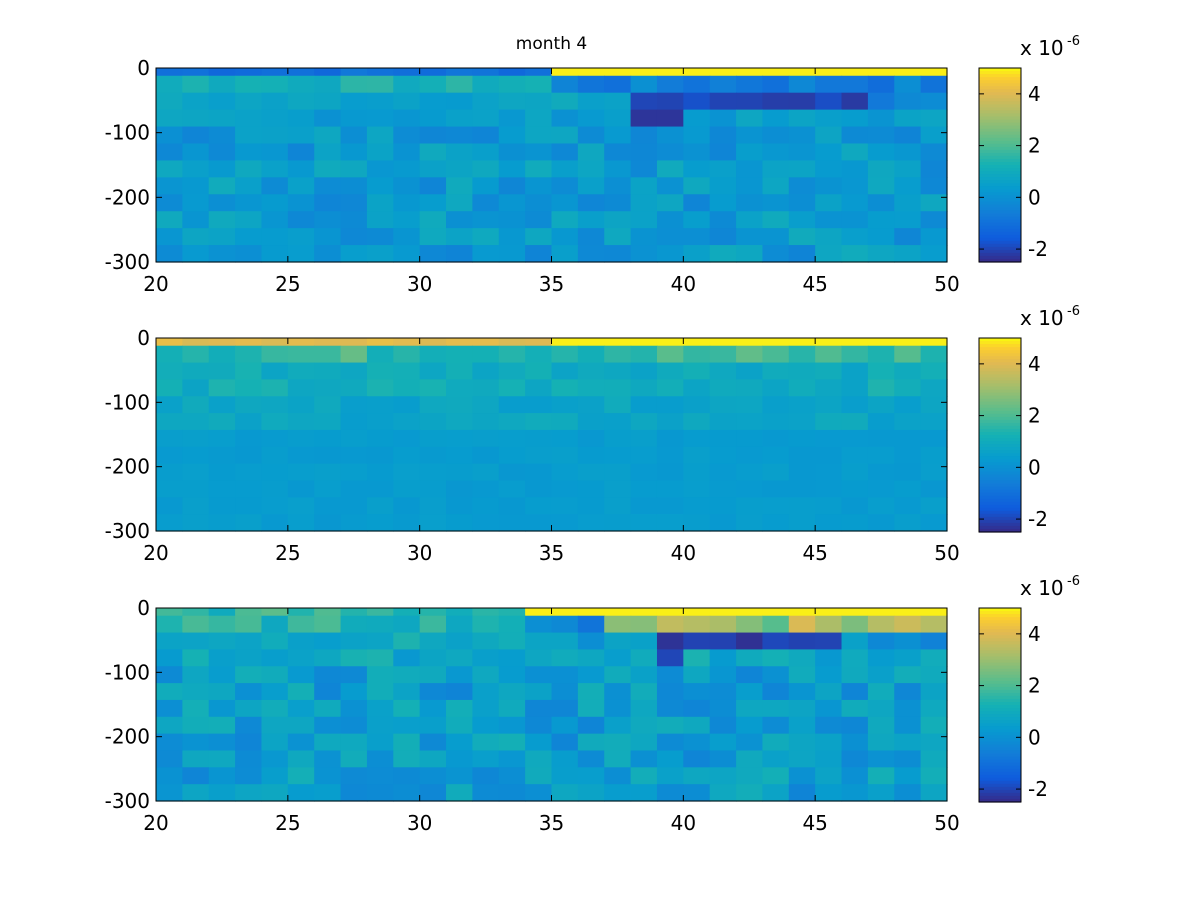  I want to click on x-tick-label: 40, so click(683, 823).